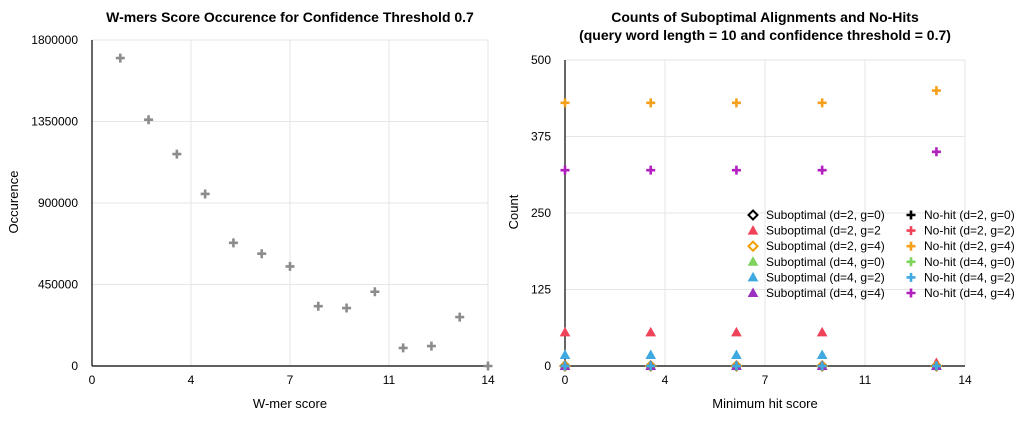  What do you see at coordinates (764, 403) in the screenshot?
I see `right-chart-x-axis-label: Minimum hit score` at bounding box center [764, 403].